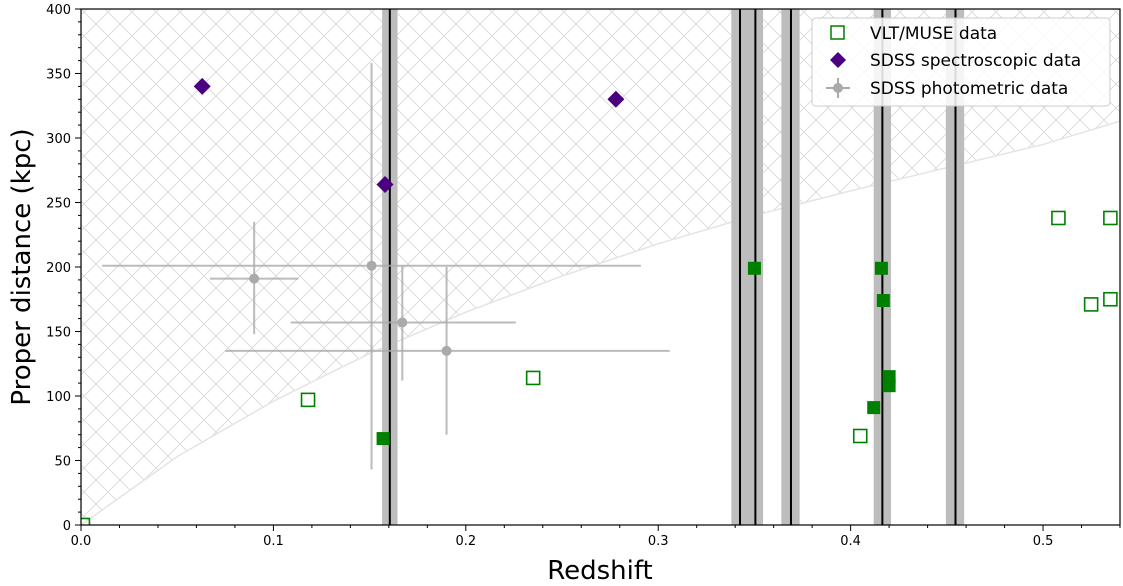 The width and height of the screenshot is (1123, 586). Describe the element at coordinates (58, 75) in the screenshot. I see `y-tick-label: 350` at that location.